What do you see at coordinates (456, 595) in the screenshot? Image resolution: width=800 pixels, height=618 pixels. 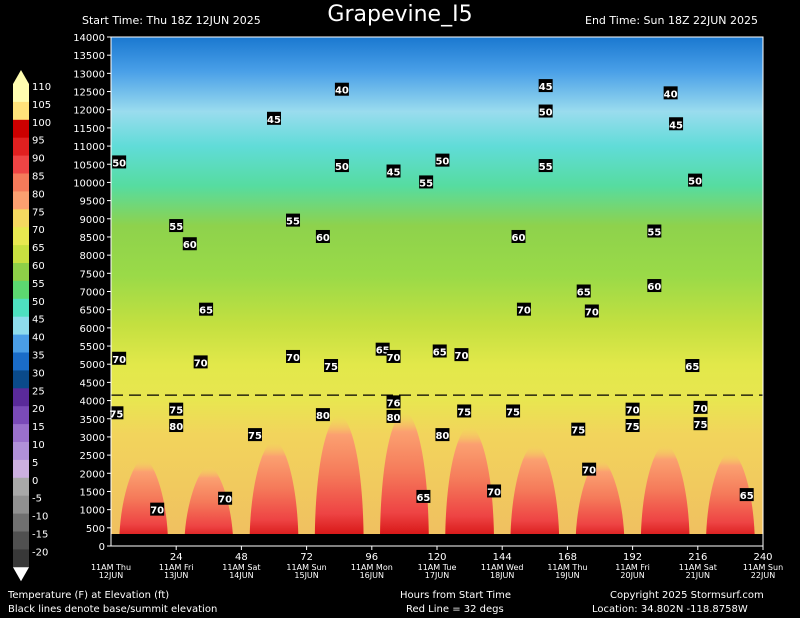 I see `footer-x-label: Hours from Start Time` at bounding box center [456, 595].